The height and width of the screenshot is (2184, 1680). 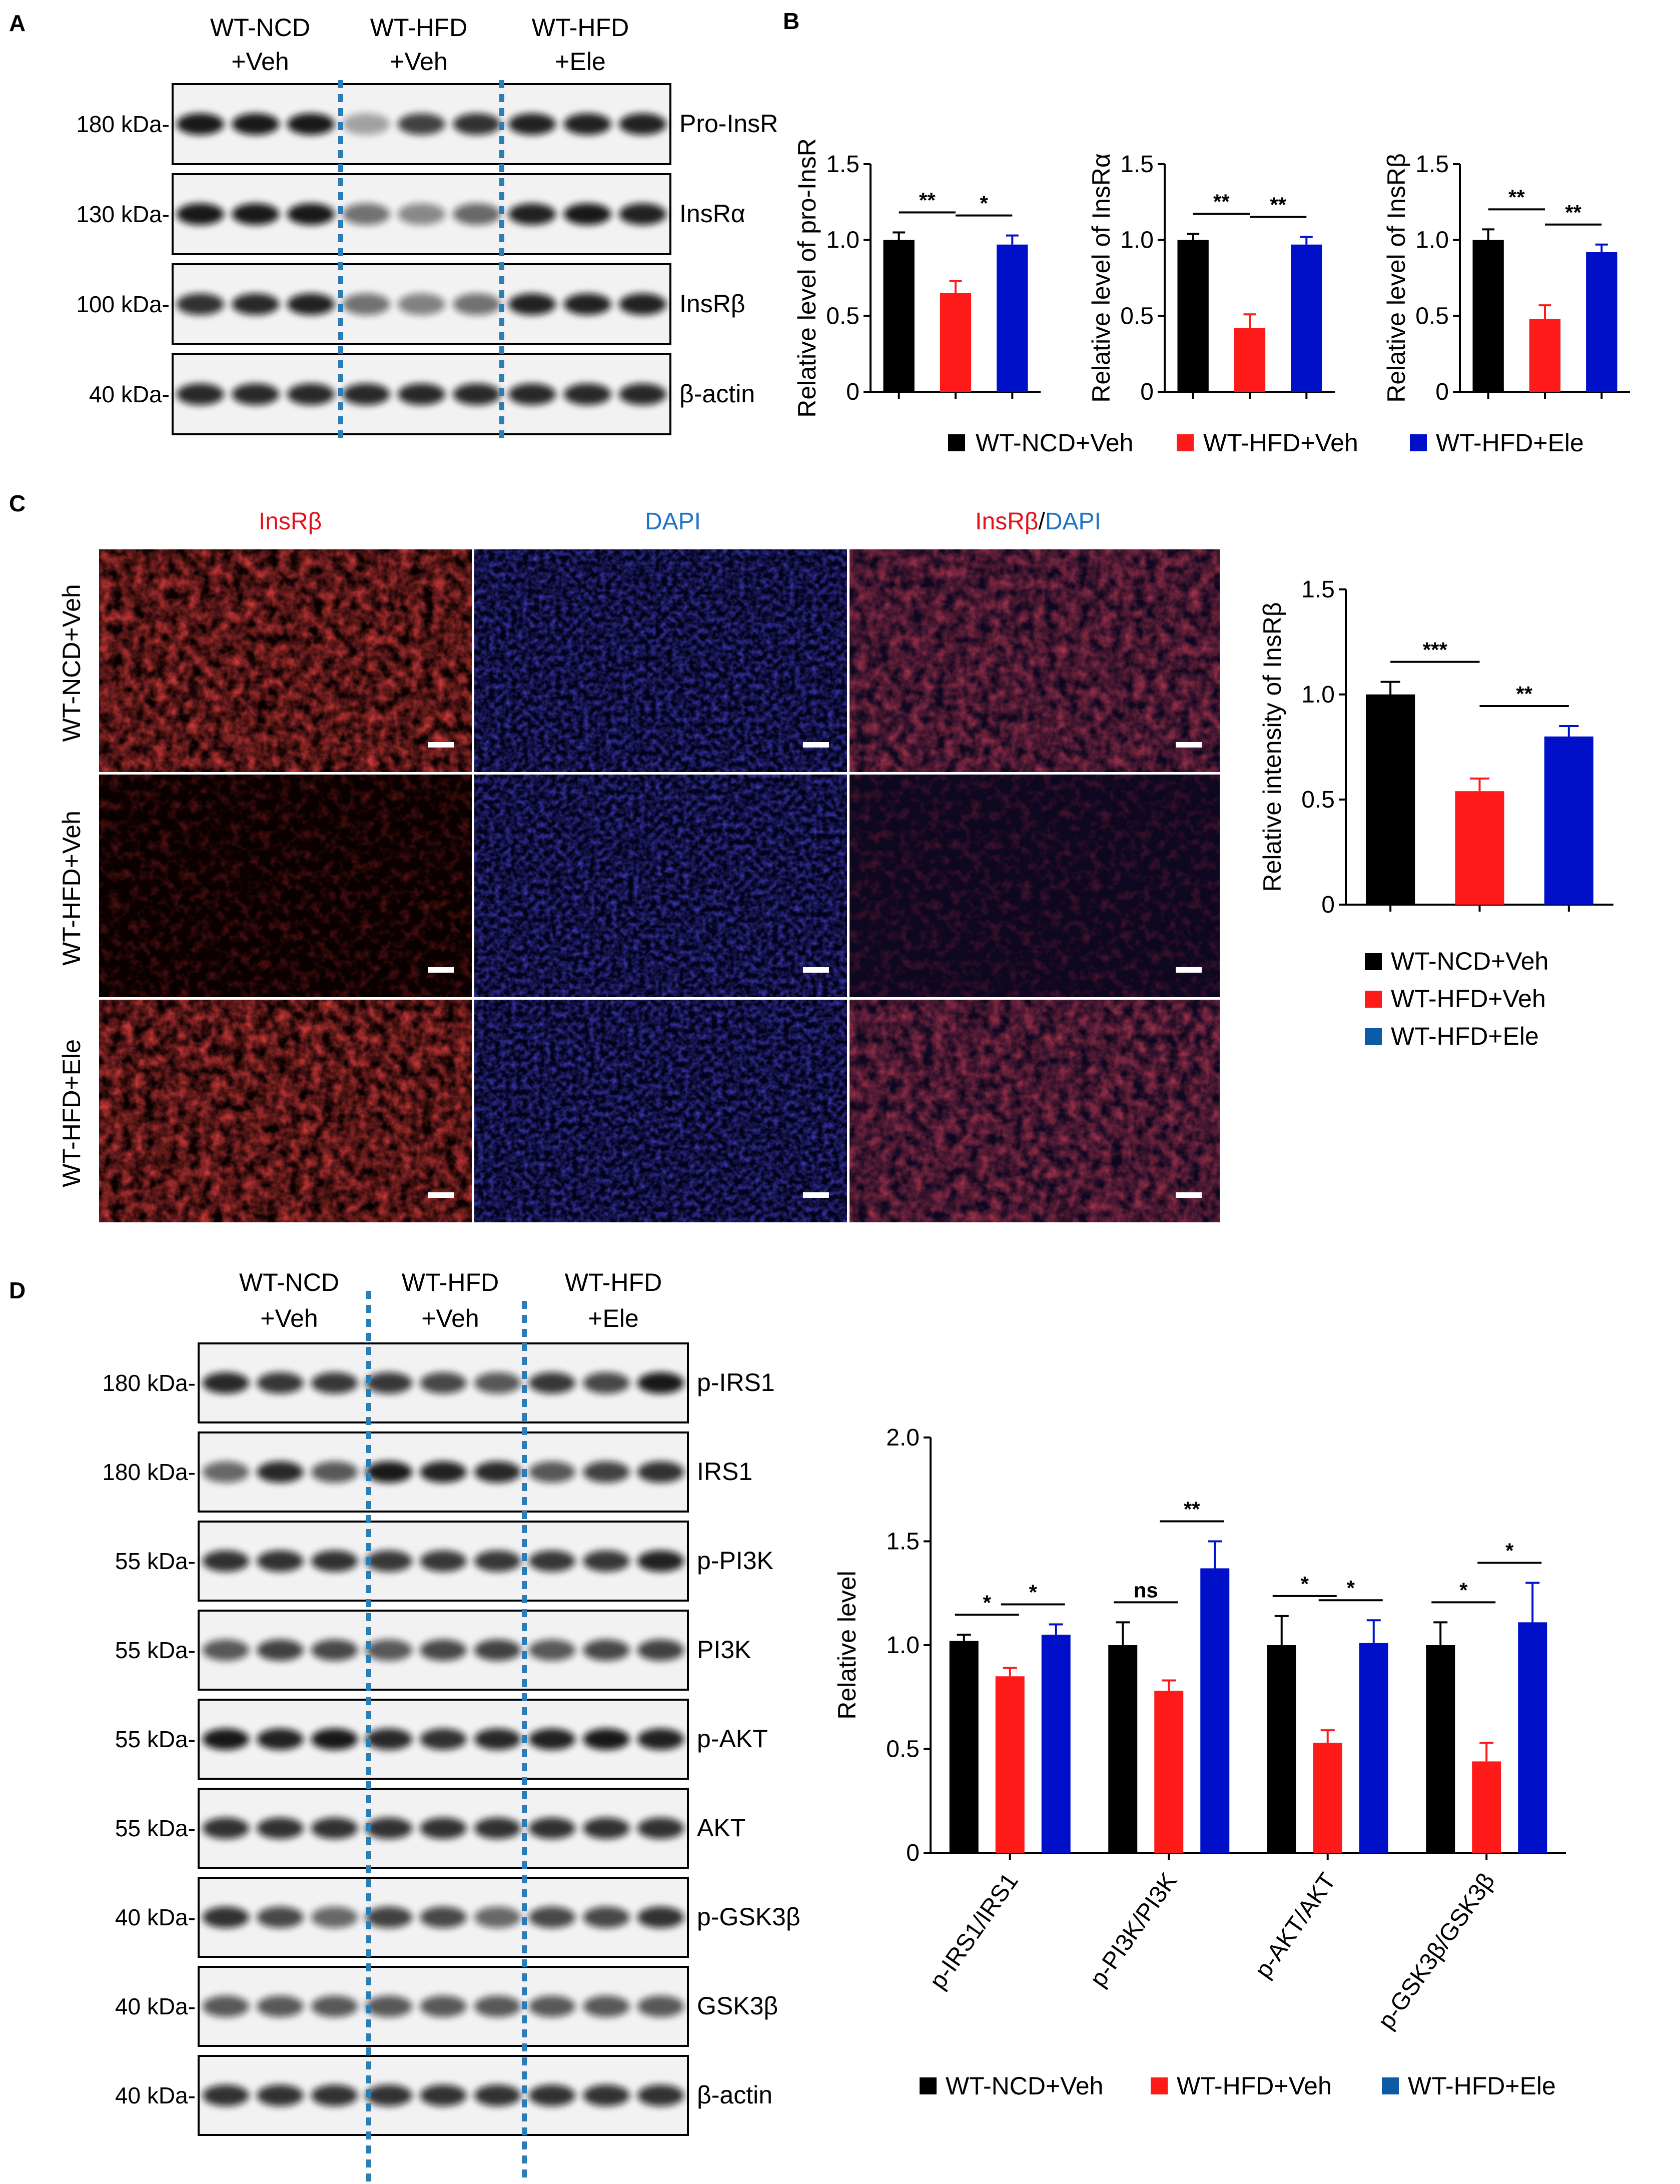 What do you see at coordinates (289, 1282) in the screenshot?
I see `group-label-ncd-line1: WT-NCD` at bounding box center [289, 1282].